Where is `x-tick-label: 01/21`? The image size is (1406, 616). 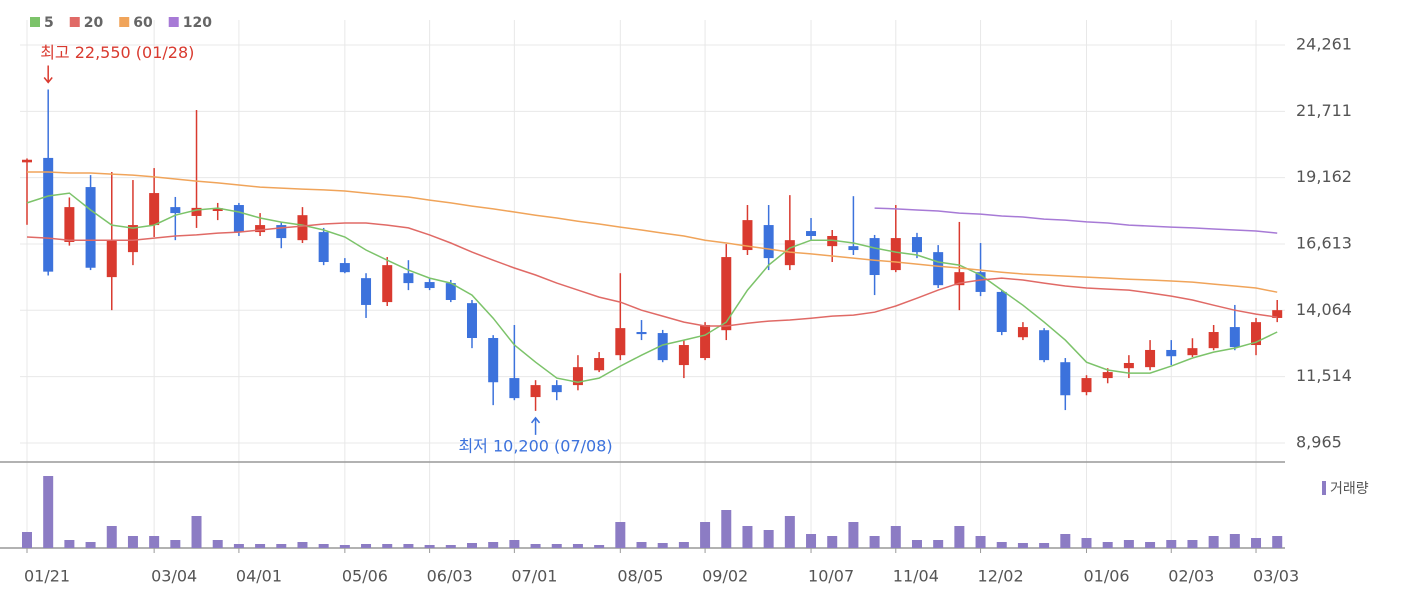
x-tick-label: 01/21 is located at coordinates (47, 576).